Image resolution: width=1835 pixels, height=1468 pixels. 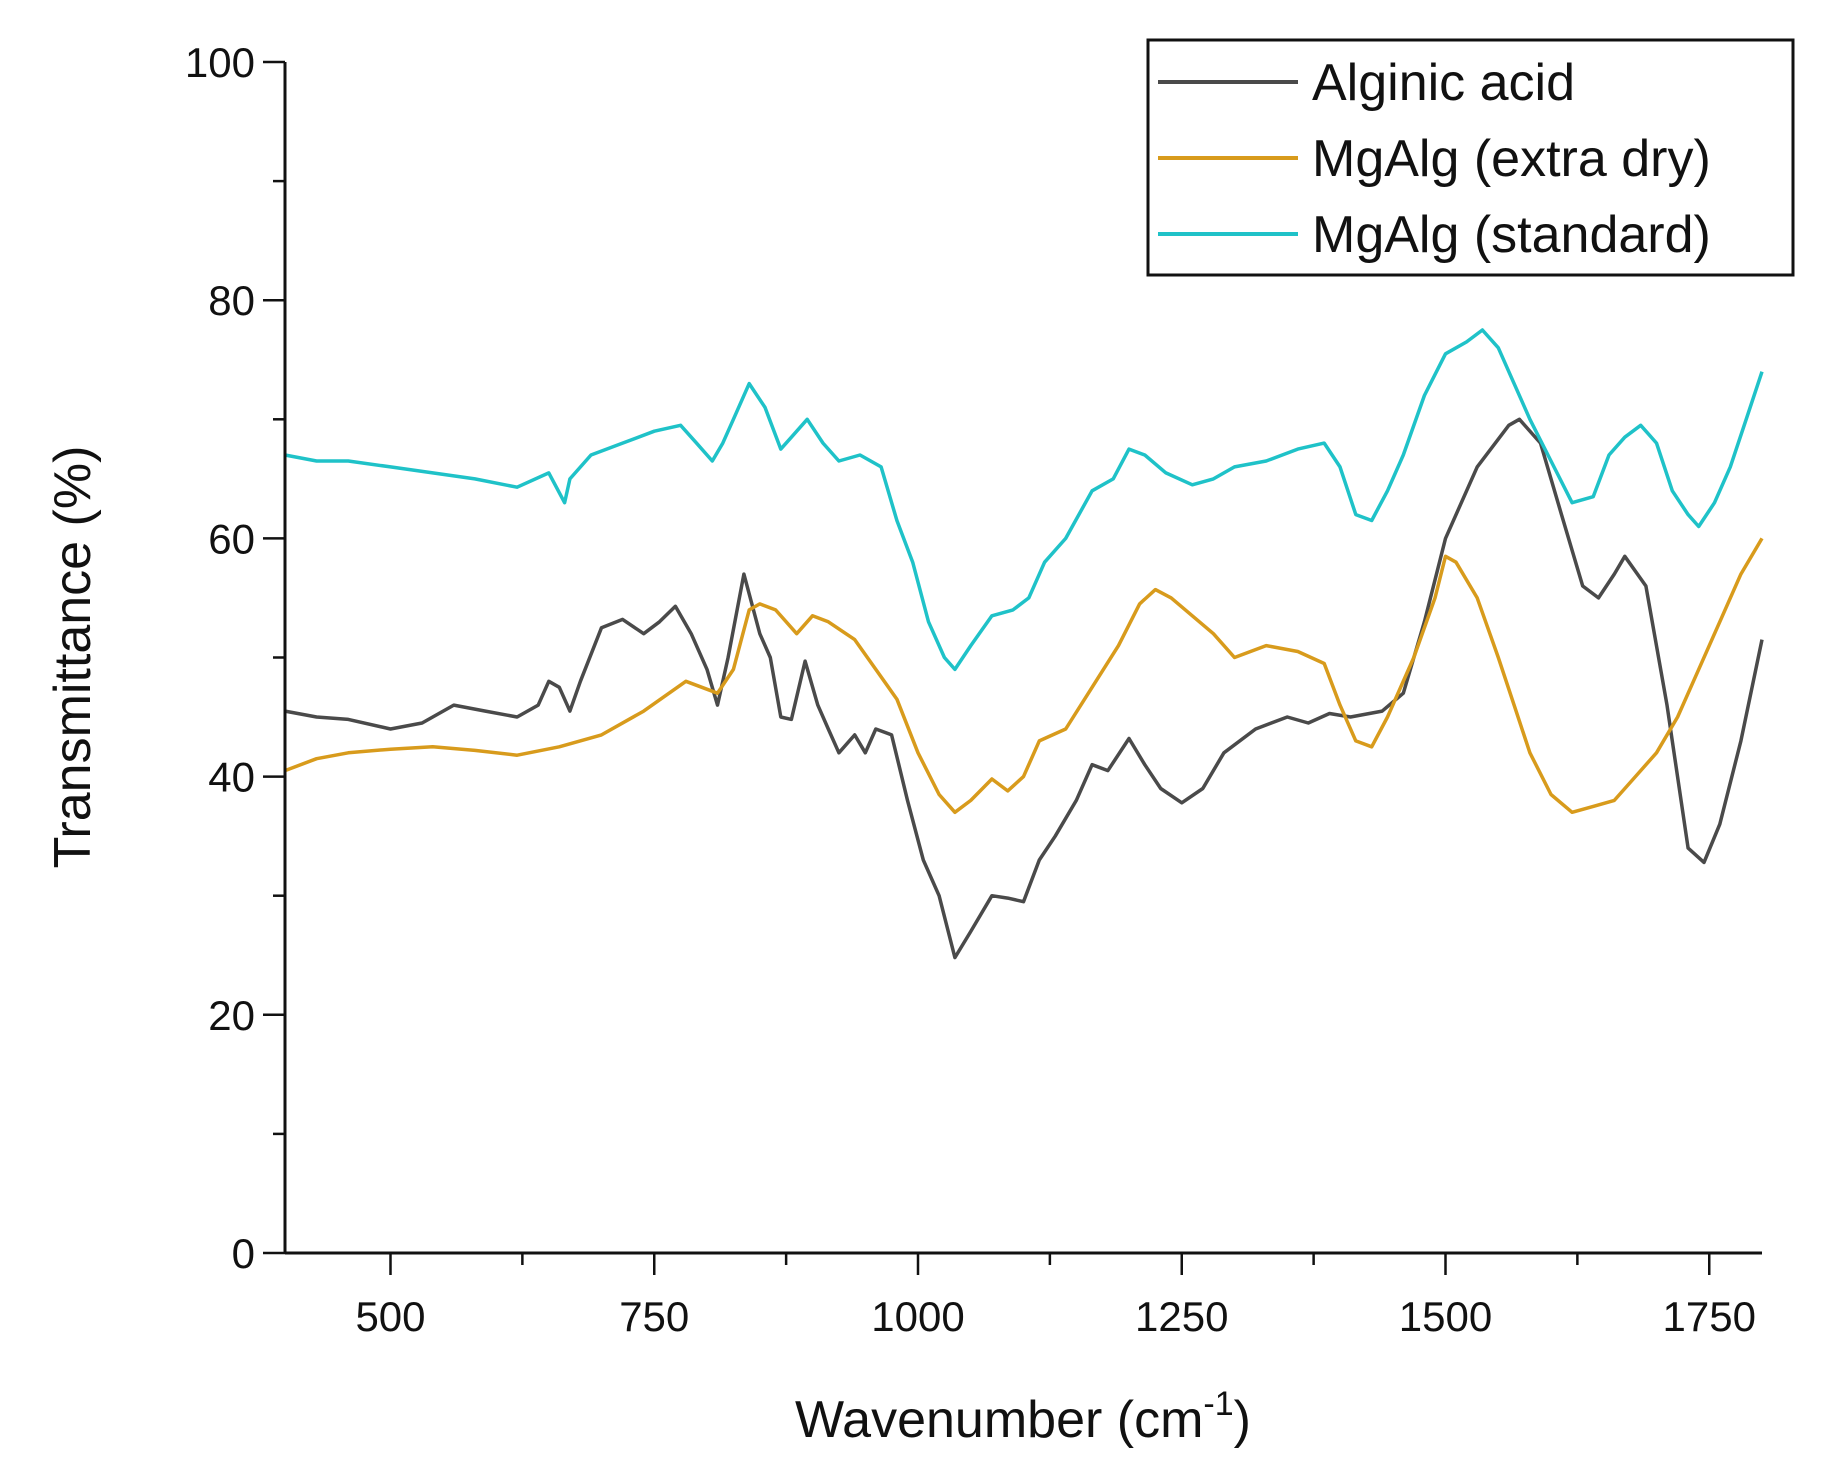 I want to click on x-axis-title-superscript: -1, so click(x=1218, y=1404).